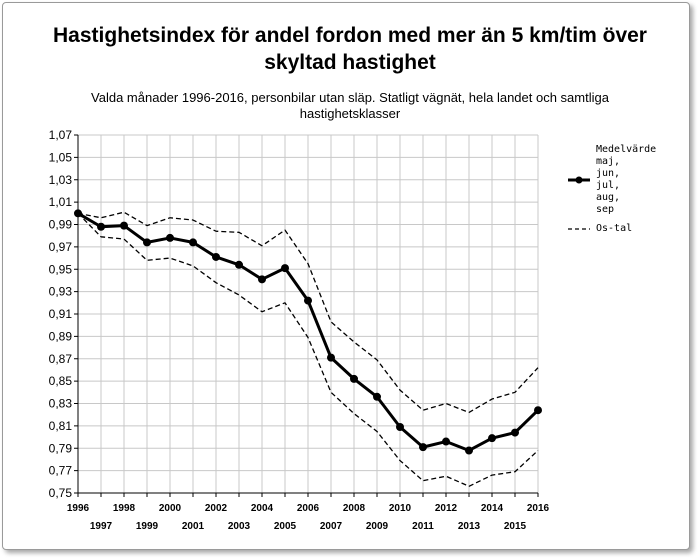 This screenshot has height=560, width=700. I want to click on y-tick-label: 0,77, so click(61, 471).